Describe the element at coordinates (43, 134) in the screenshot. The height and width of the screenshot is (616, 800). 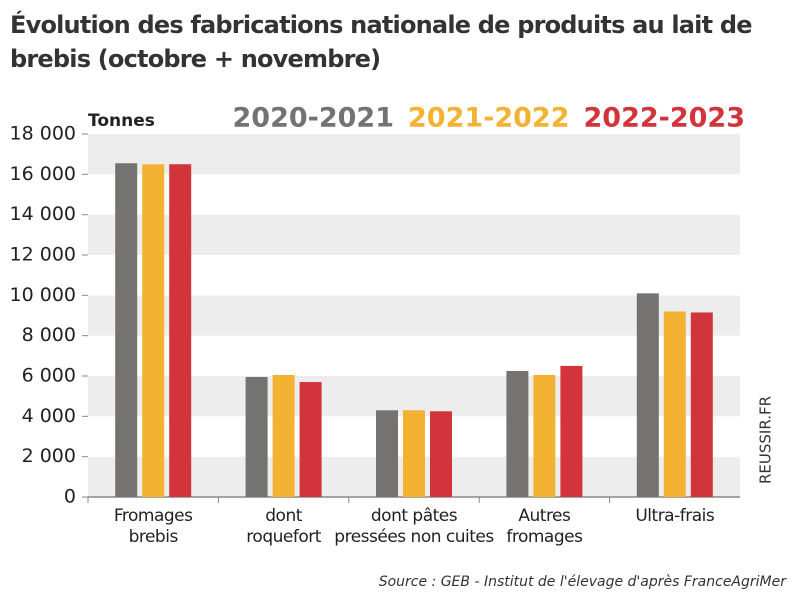
I see `y-tick-label: 18 000` at that location.